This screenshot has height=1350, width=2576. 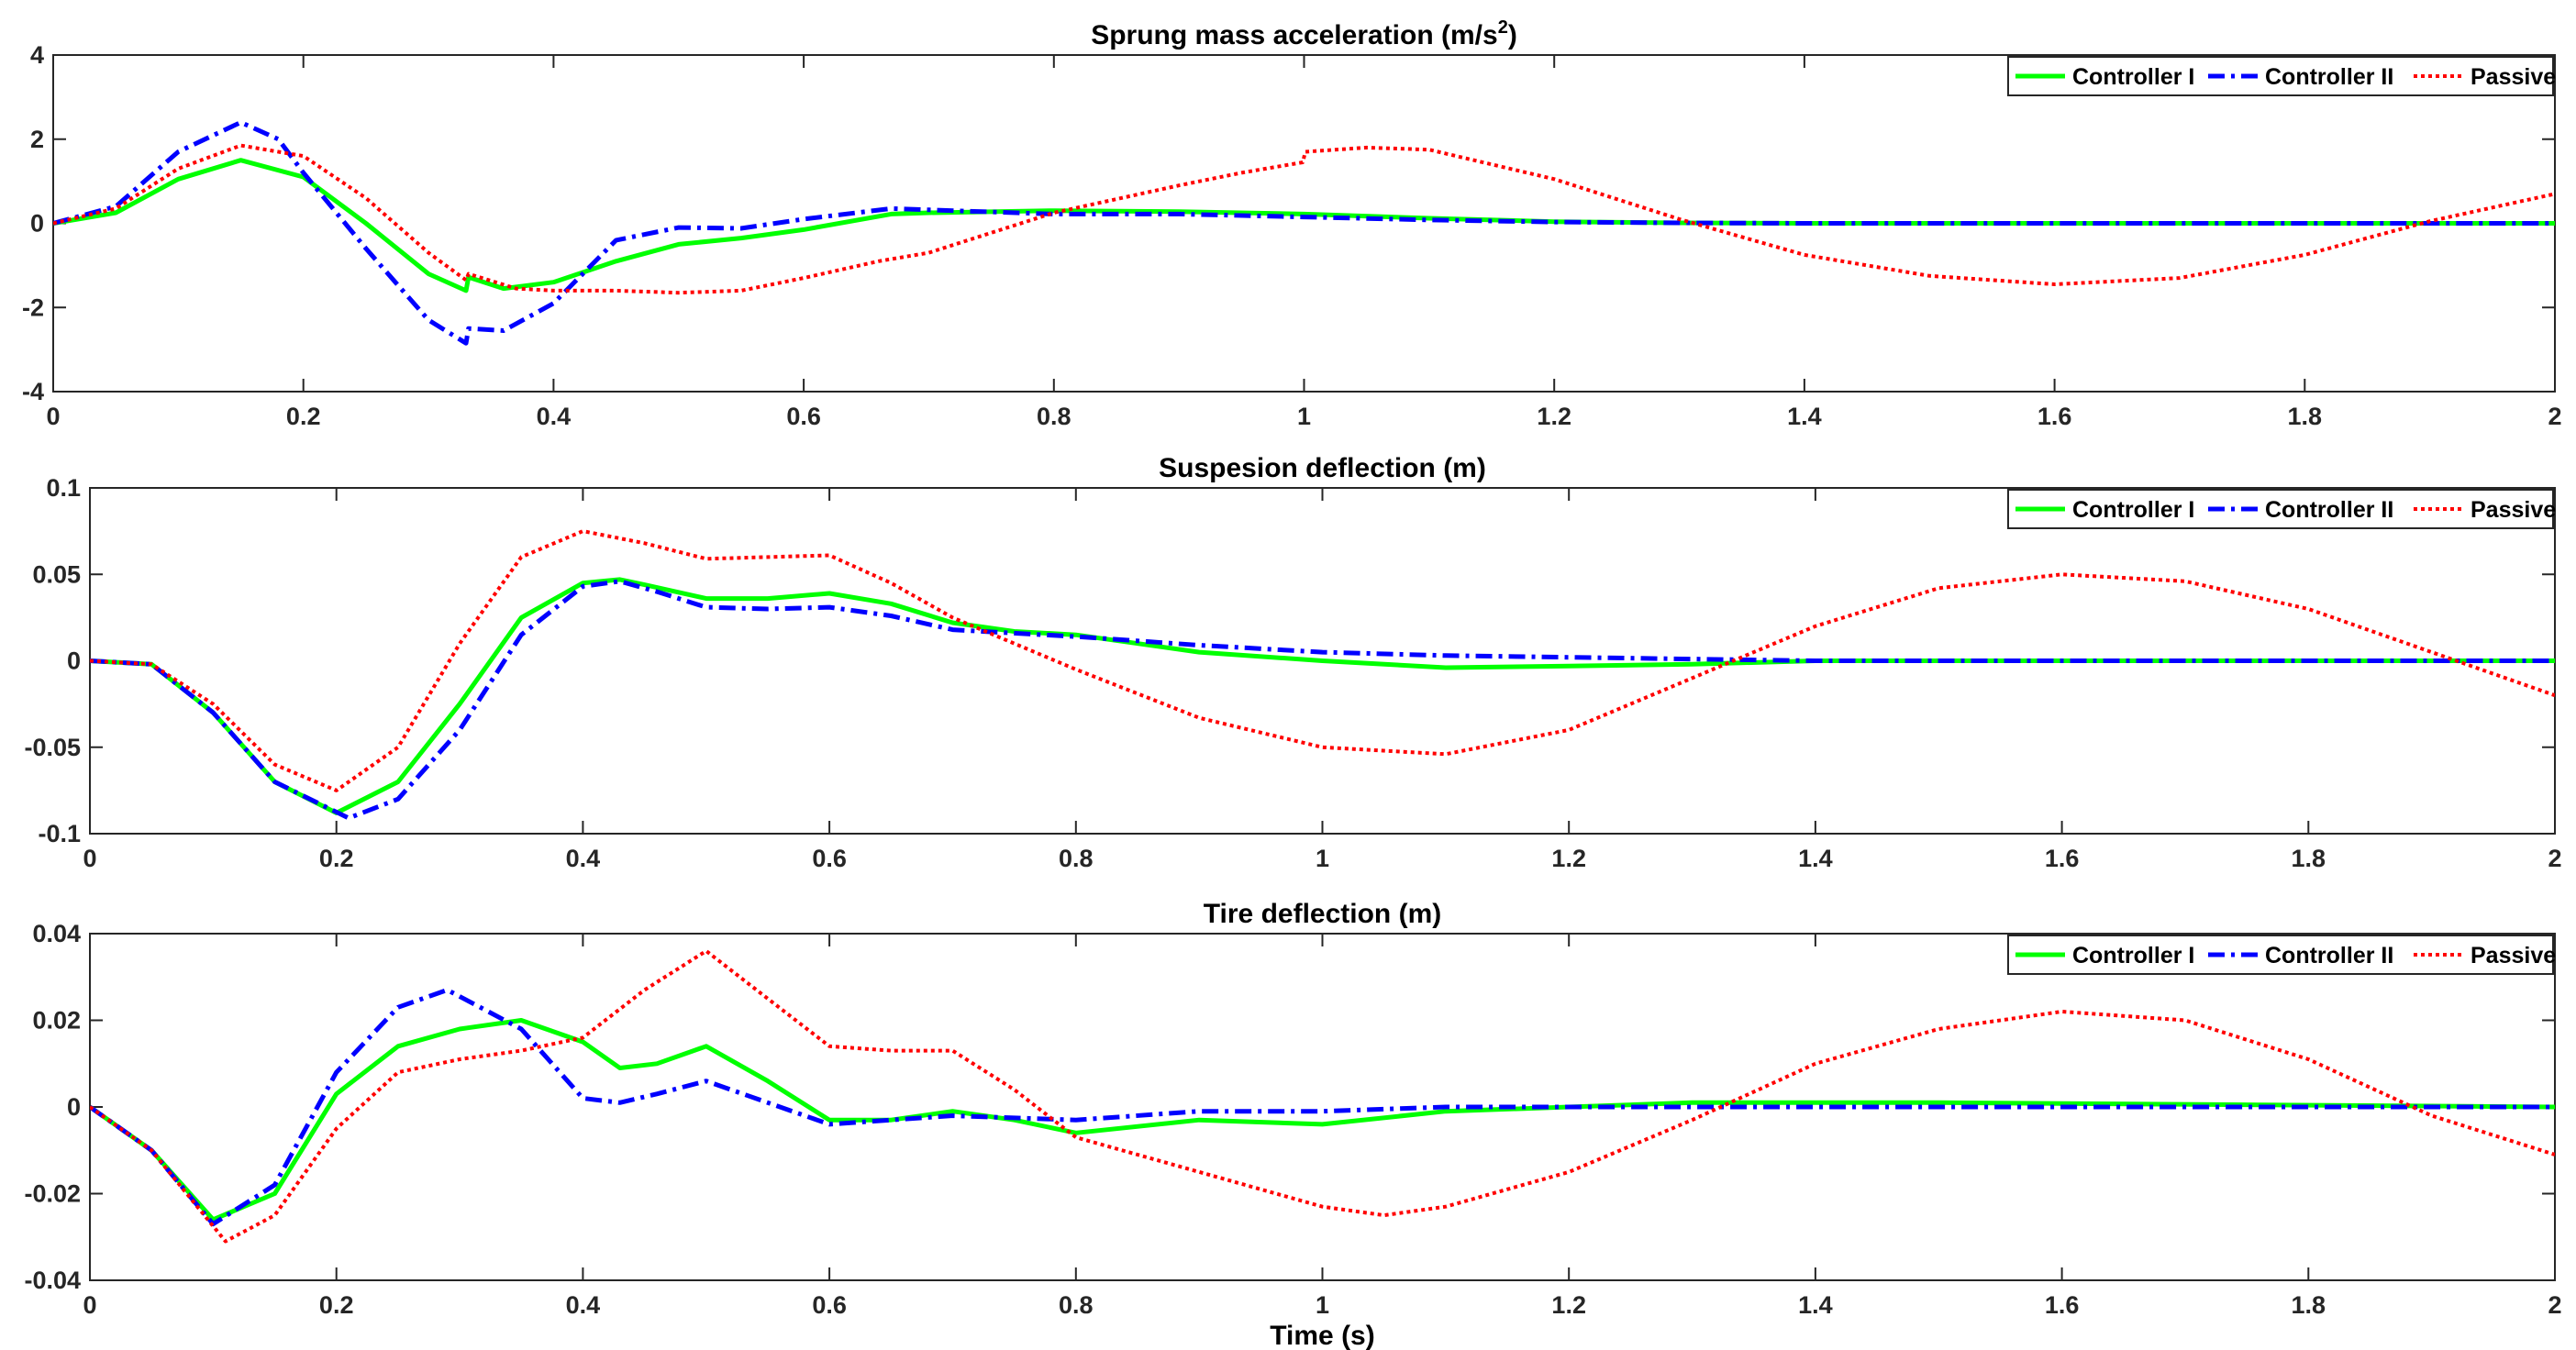 I want to click on y-tick-label: -0.05, so click(x=52, y=748).